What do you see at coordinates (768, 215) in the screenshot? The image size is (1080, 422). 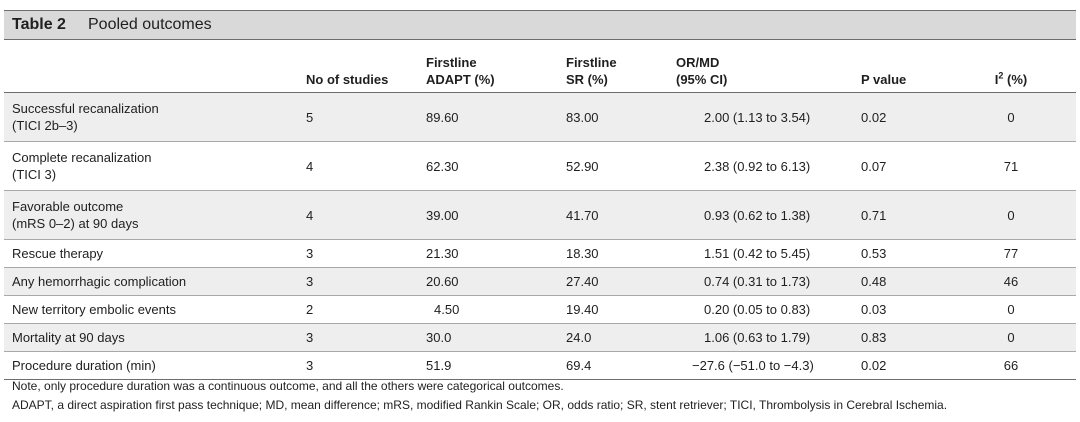 I see `ormd-cell: 0.93 (0.62 to 1.38)` at bounding box center [768, 215].